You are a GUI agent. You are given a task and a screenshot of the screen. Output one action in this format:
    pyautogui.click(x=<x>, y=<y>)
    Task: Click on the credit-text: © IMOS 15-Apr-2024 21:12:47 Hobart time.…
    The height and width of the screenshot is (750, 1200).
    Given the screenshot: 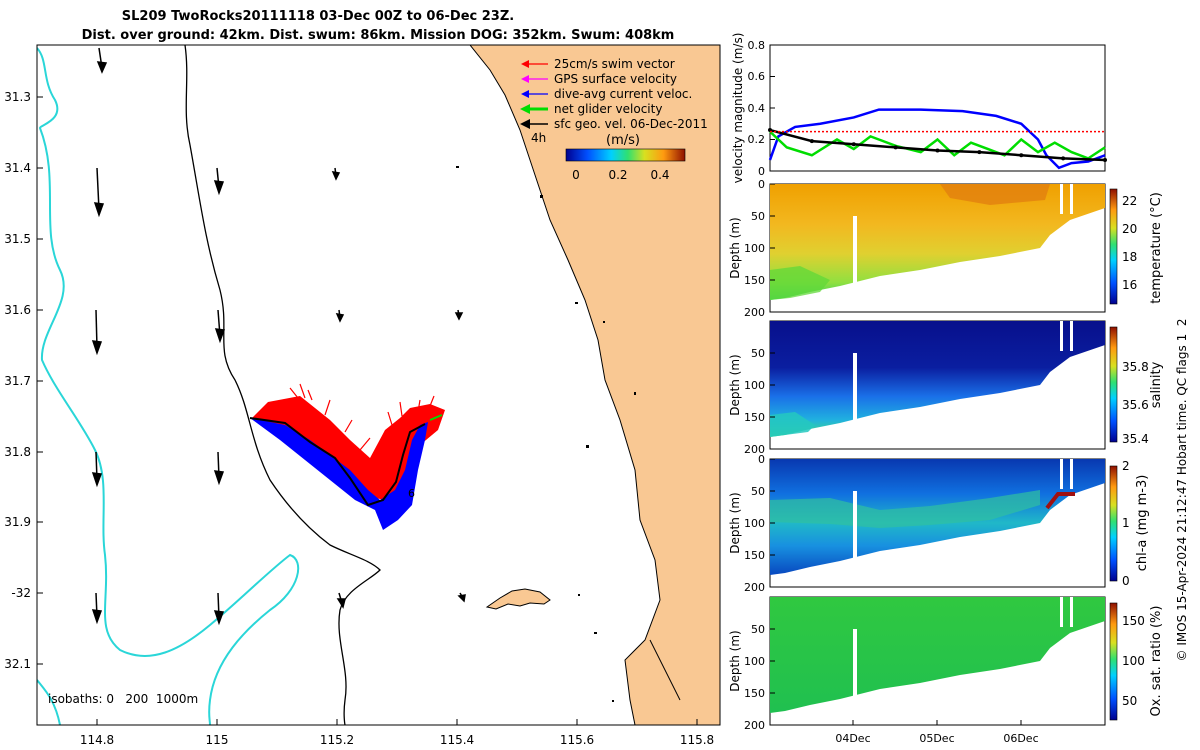 What is the action you would take?
    pyautogui.click(x=1182, y=490)
    